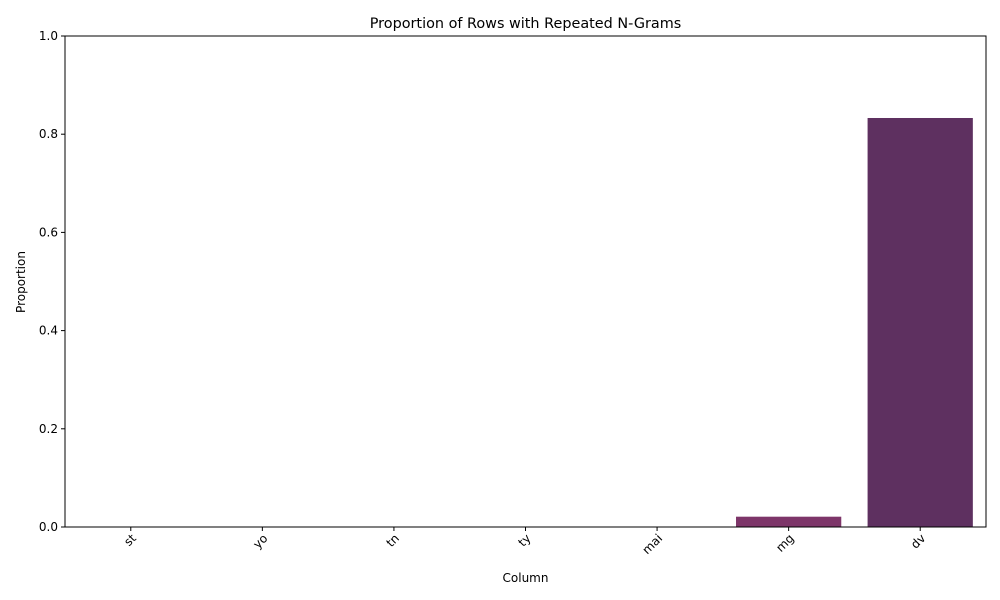 The height and width of the screenshot is (600, 1000). Describe the element at coordinates (920, 322) in the screenshot. I see `bar-dv` at that location.